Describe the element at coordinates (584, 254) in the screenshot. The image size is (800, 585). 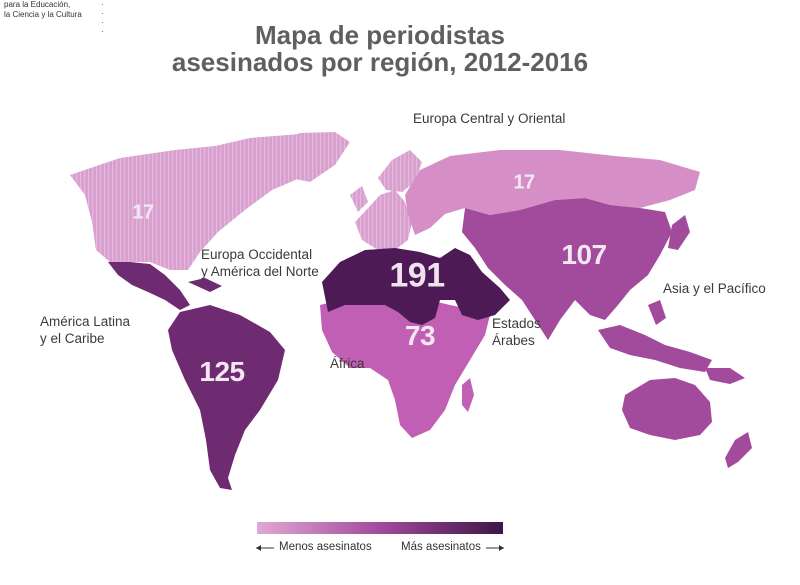
I see `count-asia-pacifico: 107` at that location.